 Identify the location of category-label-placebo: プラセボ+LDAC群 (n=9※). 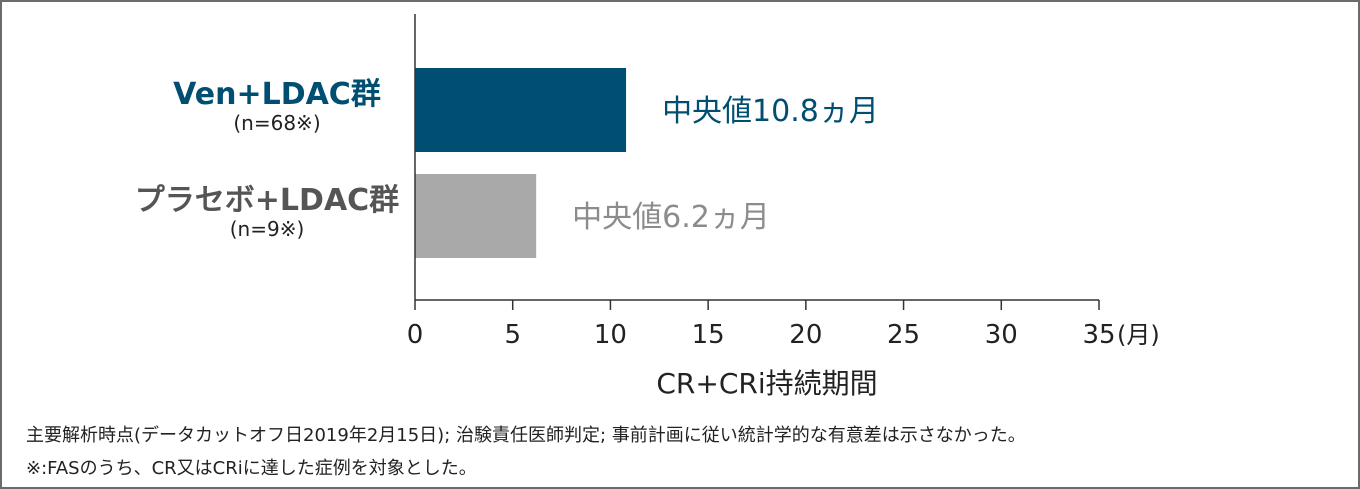
(267, 212).